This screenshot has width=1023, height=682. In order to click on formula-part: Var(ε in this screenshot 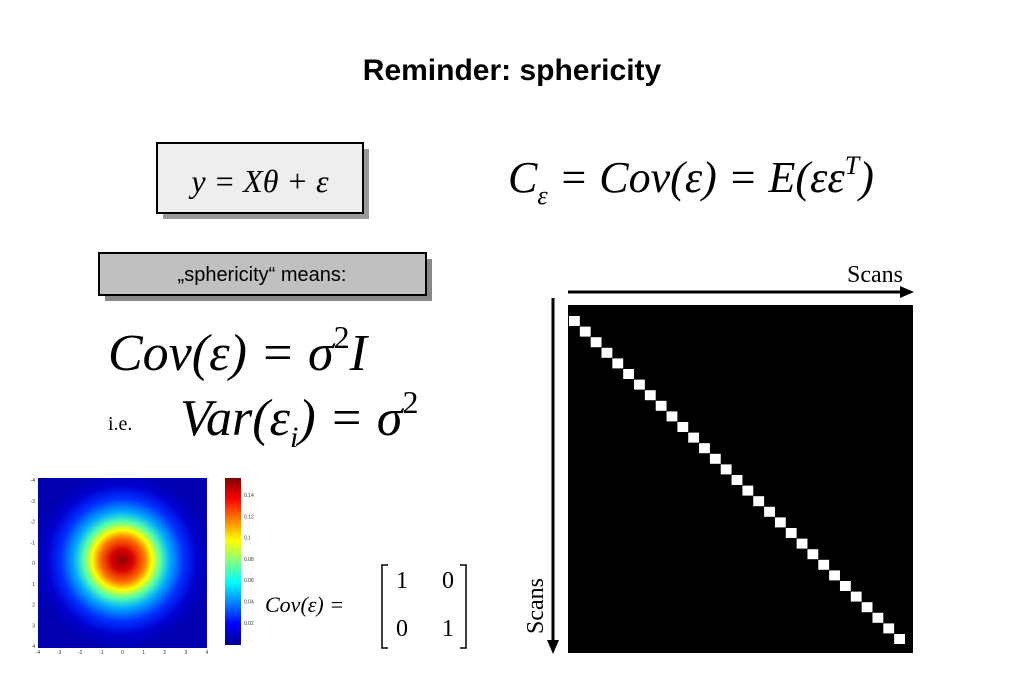, I will do `click(235, 418)`.